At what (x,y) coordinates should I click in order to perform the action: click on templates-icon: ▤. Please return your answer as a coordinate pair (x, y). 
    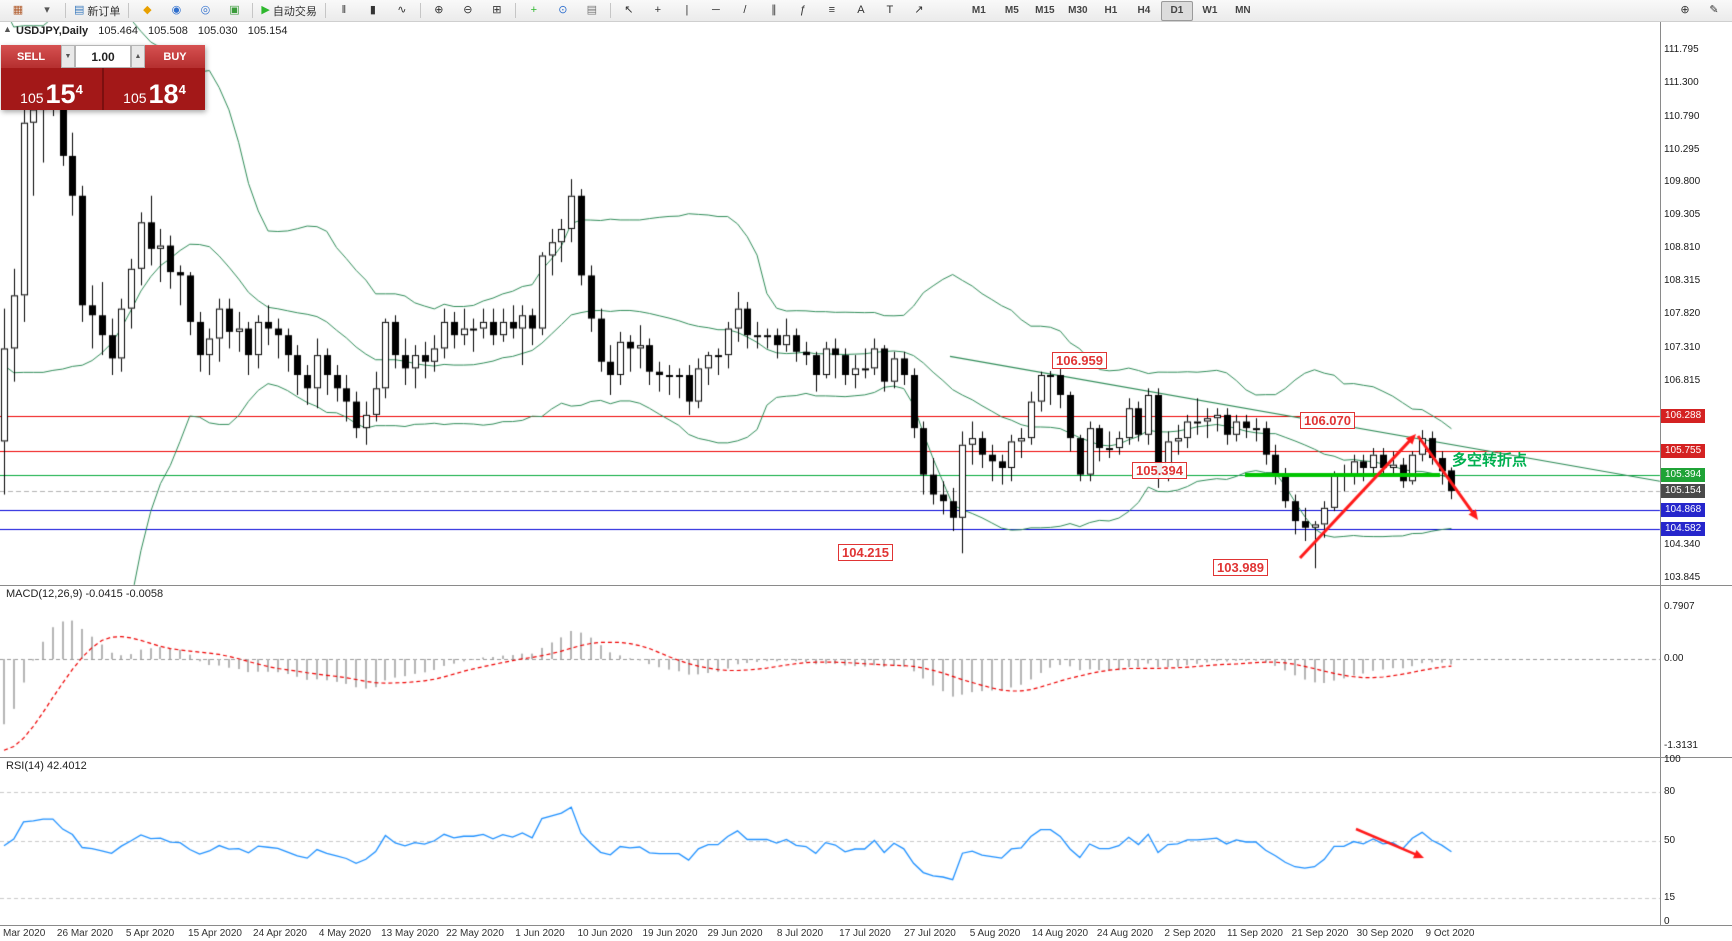
    Looking at the image, I should click on (592, 11).